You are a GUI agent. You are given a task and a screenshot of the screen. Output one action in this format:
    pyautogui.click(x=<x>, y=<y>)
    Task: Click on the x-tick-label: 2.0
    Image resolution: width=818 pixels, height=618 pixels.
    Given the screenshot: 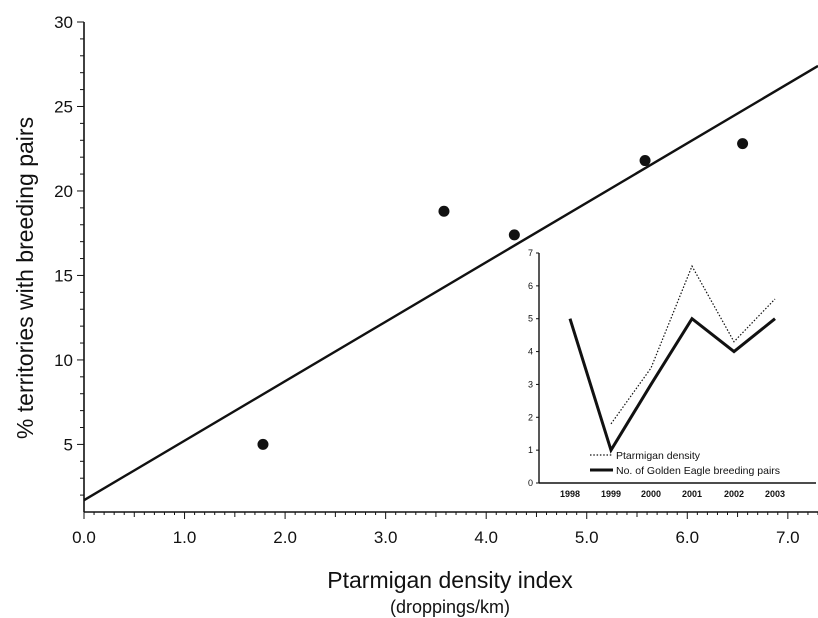 What is the action you would take?
    pyautogui.click(x=285, y=537)
    